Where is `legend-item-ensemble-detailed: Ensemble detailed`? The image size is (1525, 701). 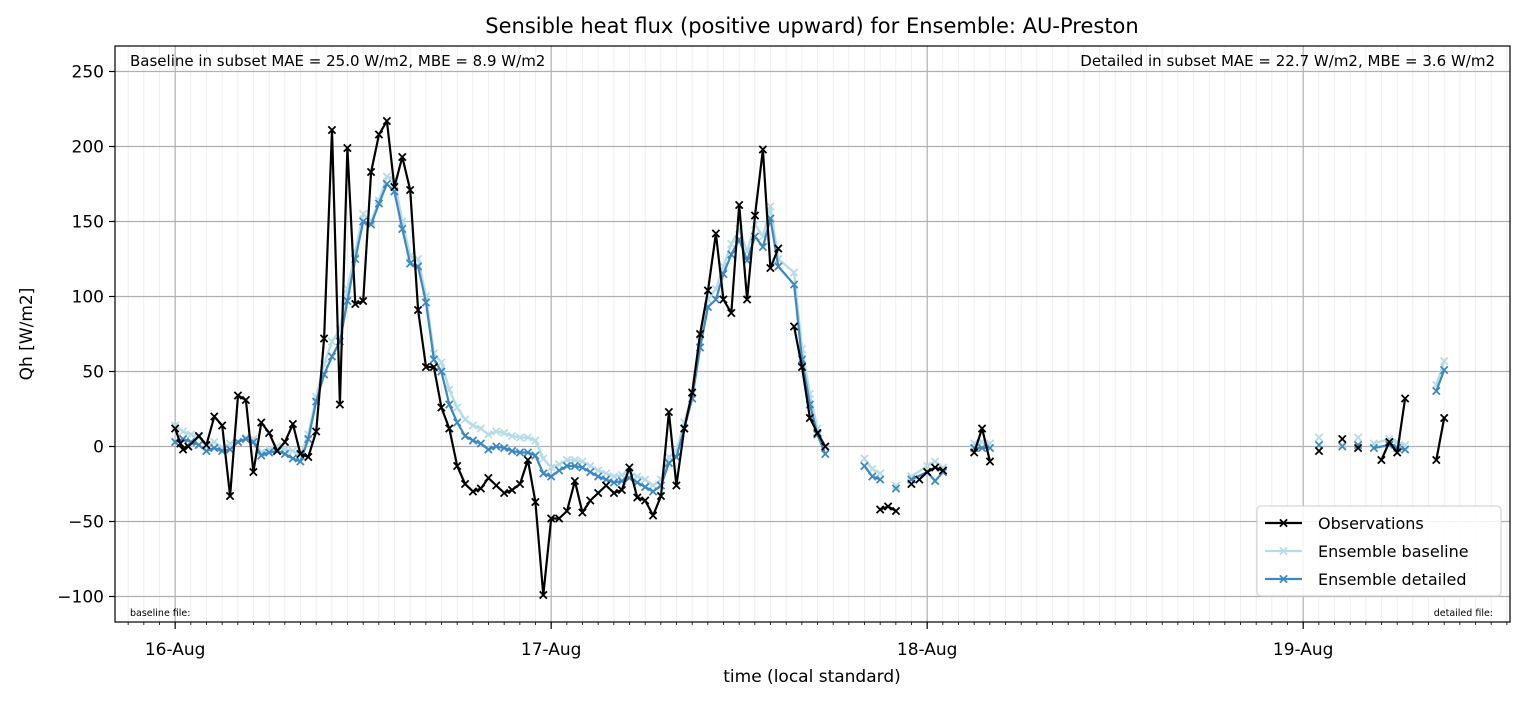
legend-item-ensemble-detailed: Ensemble detailed is located at coordinates (1366, 579).